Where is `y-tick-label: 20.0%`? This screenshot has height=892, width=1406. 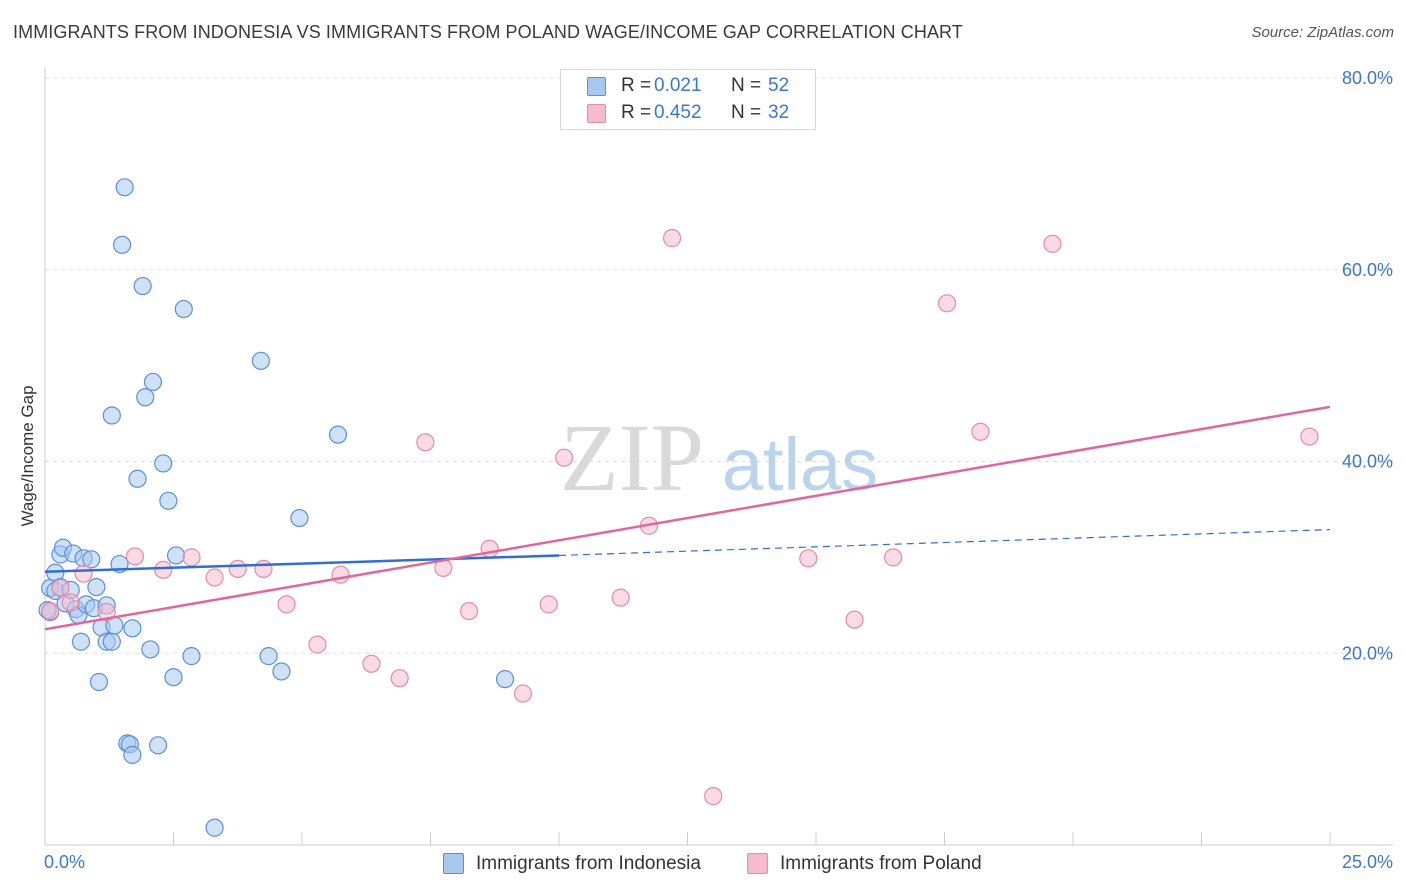
y-tick-label: 20.0% is located at coordinates (1367, 653).